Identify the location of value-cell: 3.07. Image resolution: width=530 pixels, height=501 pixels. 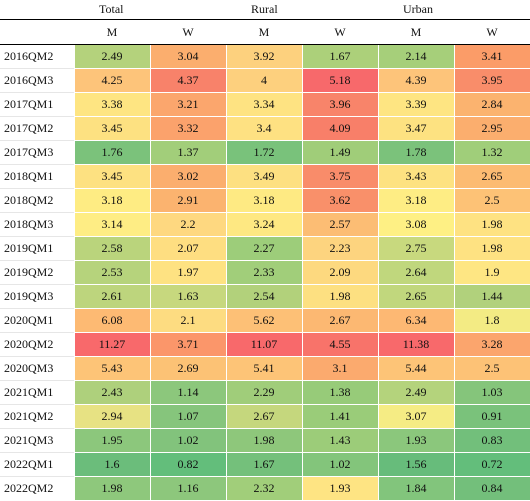
(416, 416).